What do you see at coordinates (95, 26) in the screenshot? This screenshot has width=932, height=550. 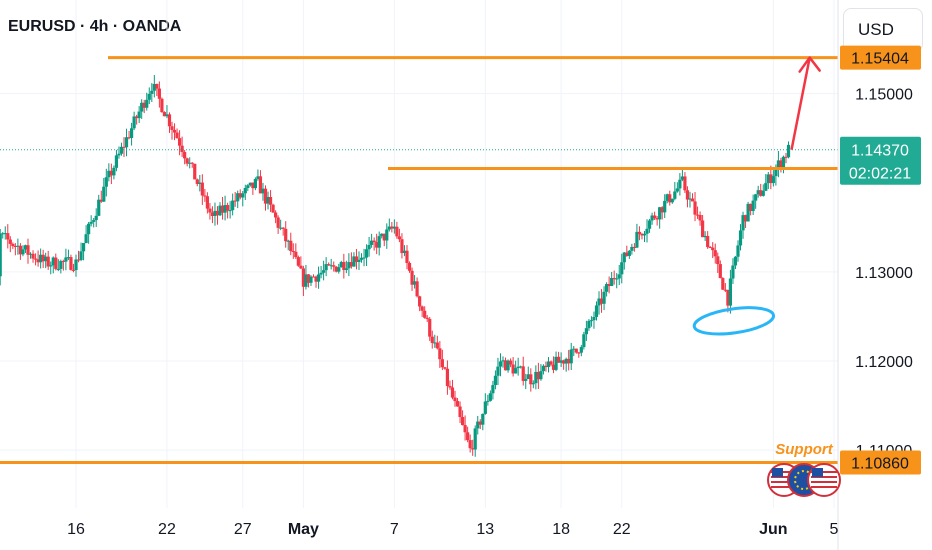 I see `symbol-title: EURUSD · 4h · OANDA` at bounding box center [95, 26].